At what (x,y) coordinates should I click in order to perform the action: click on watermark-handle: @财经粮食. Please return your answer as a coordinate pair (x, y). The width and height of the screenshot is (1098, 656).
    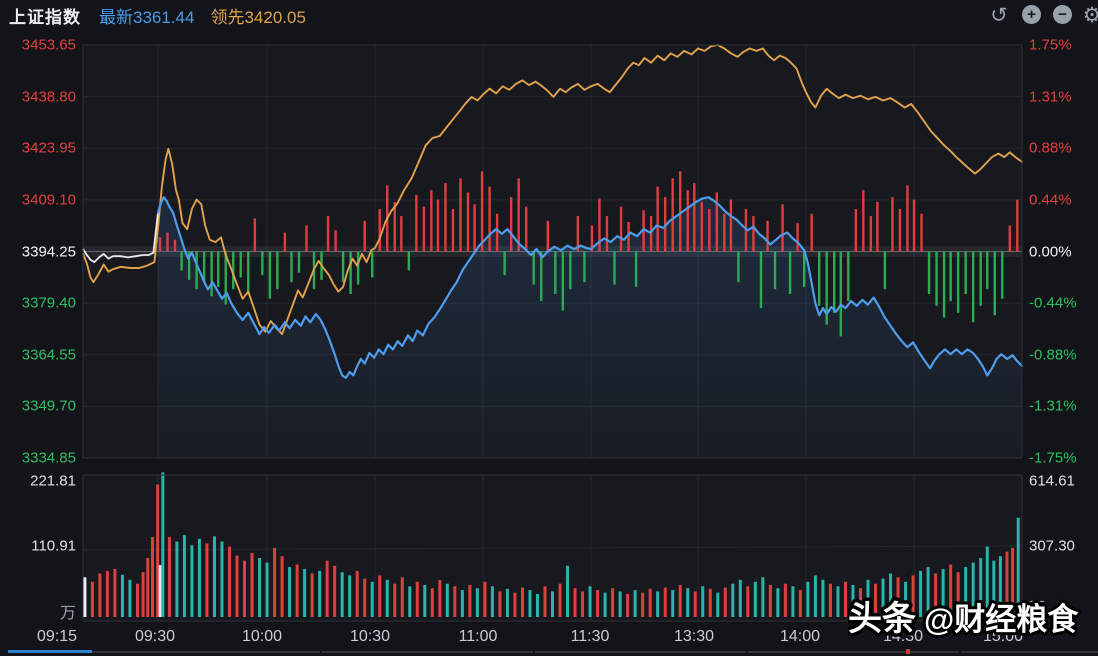
    Looking at the image, I should click on (1001, 619).